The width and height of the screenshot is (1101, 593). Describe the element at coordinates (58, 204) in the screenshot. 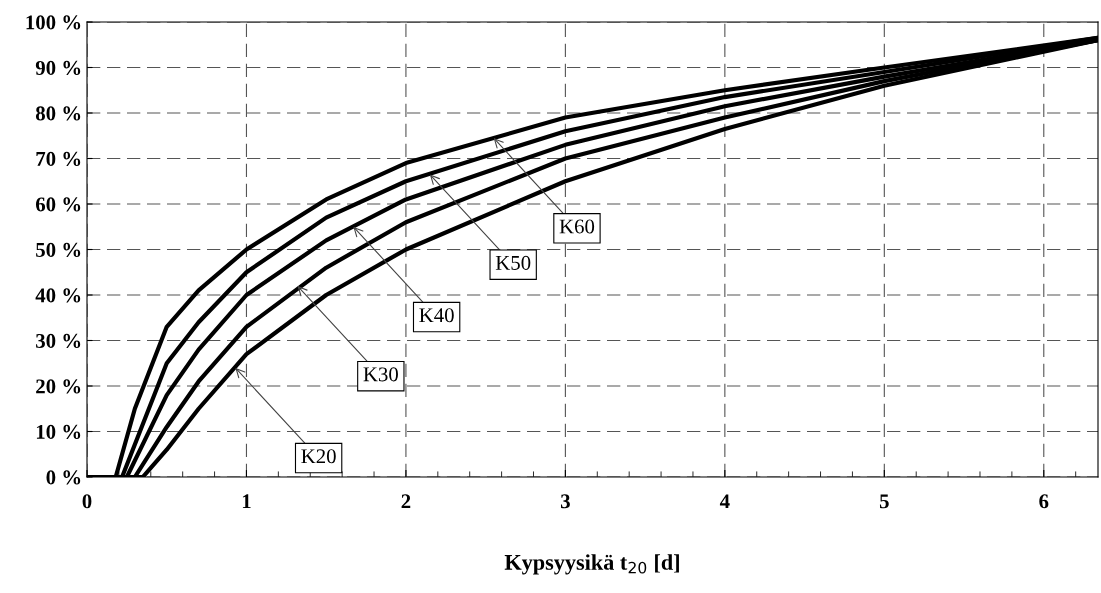

I see `y-tick-label: 60 %` at that location.